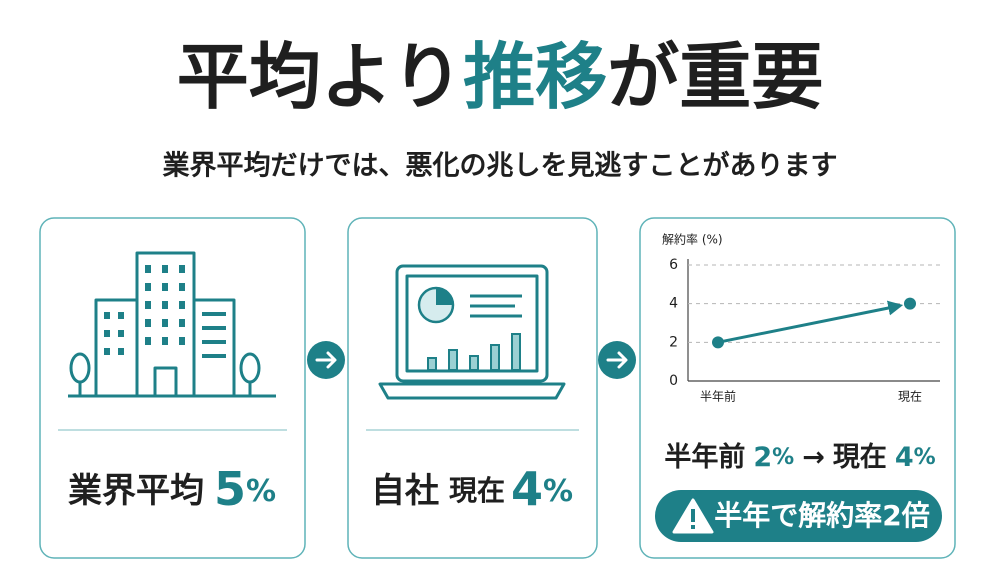  What do you see at coordinates (500, 166) in the screenshot?
I see `subtitle: 業界平均だけでは、悪化の兆しを見逃すことがあります` at bounding box center [500, 166].